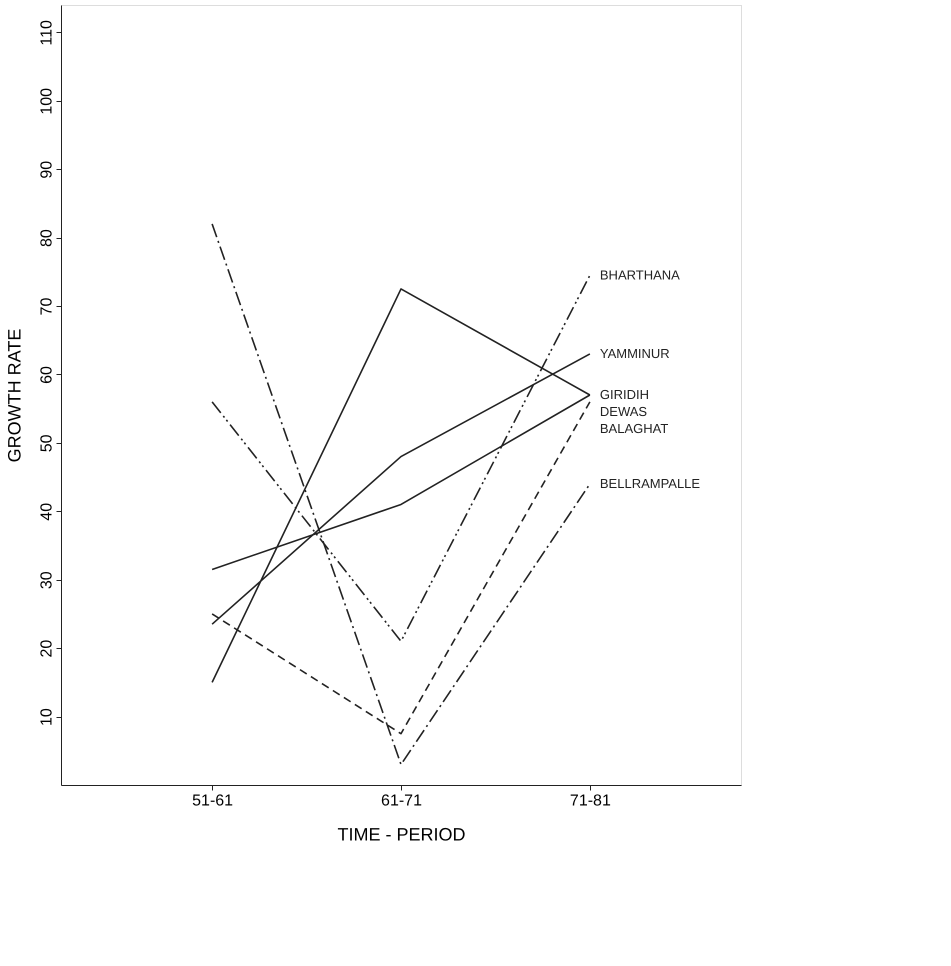  Describe the element at coordinates (635, 353) in the screenshot. I see `series-label: YAMMINUR` at that location.